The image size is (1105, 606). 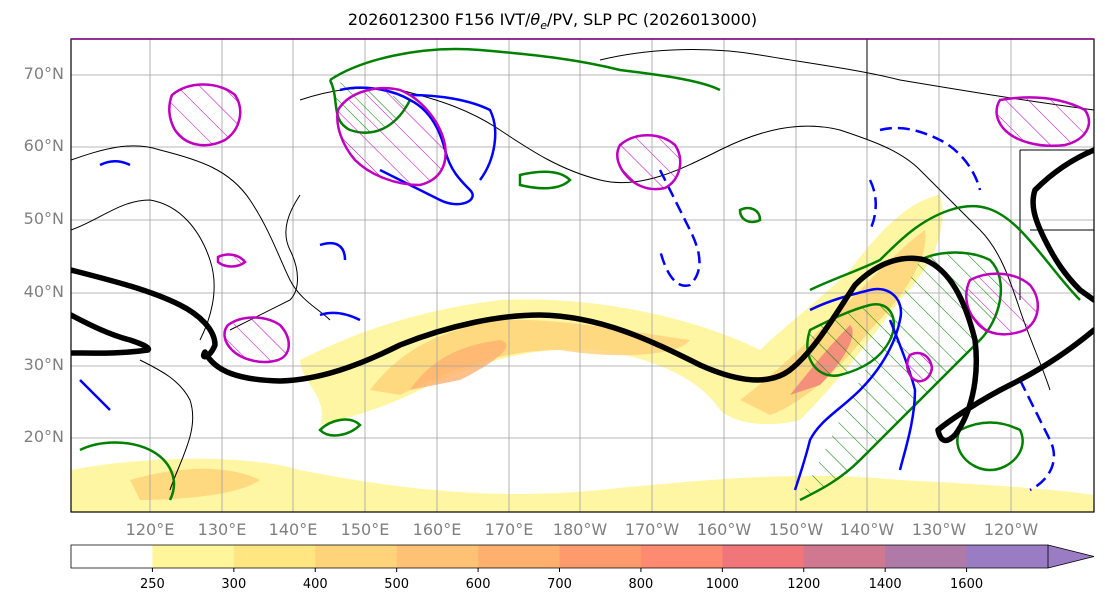 What do you see at coordinates (722, 584) in the screenshot?
I see `colorbar-tick-label: 1000` at bounding box center [722, 584].